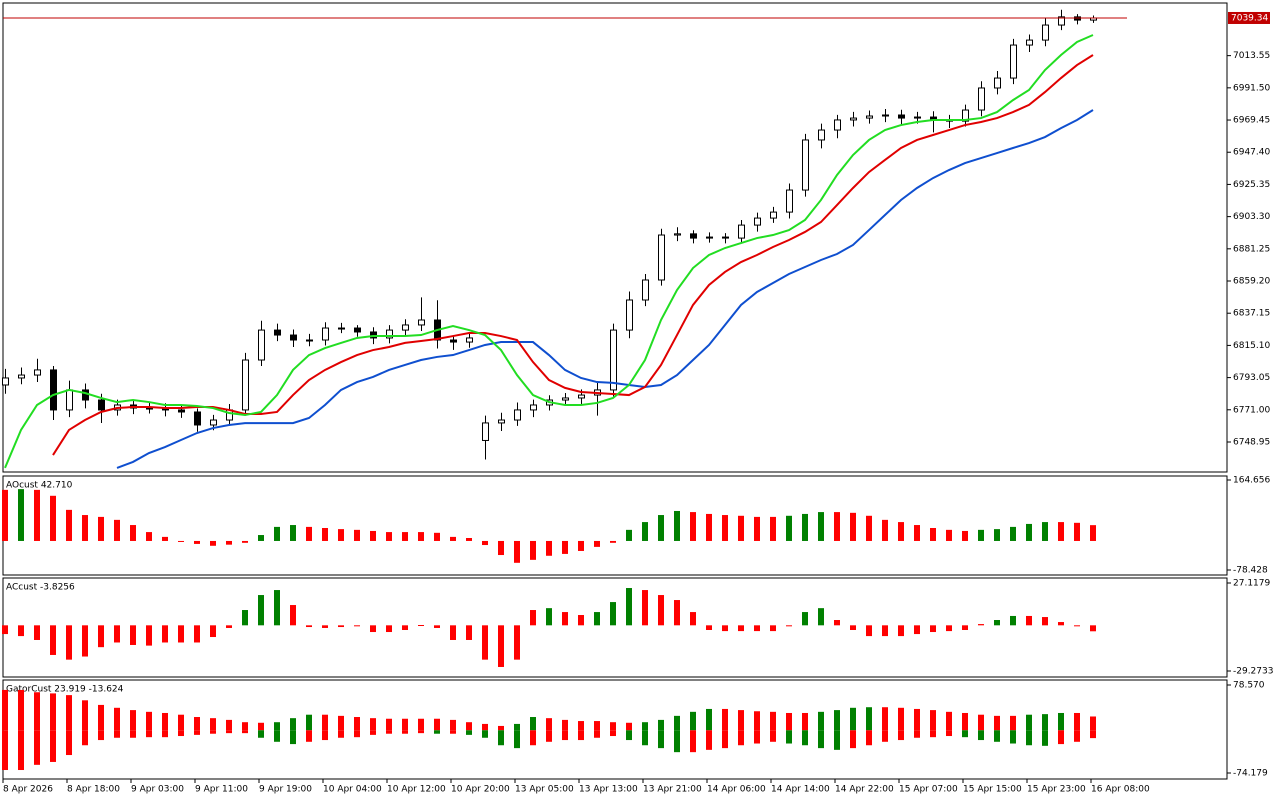 This screenshot has height=800, width=1280. I want to click on last-price-box, so click(1249, 17).